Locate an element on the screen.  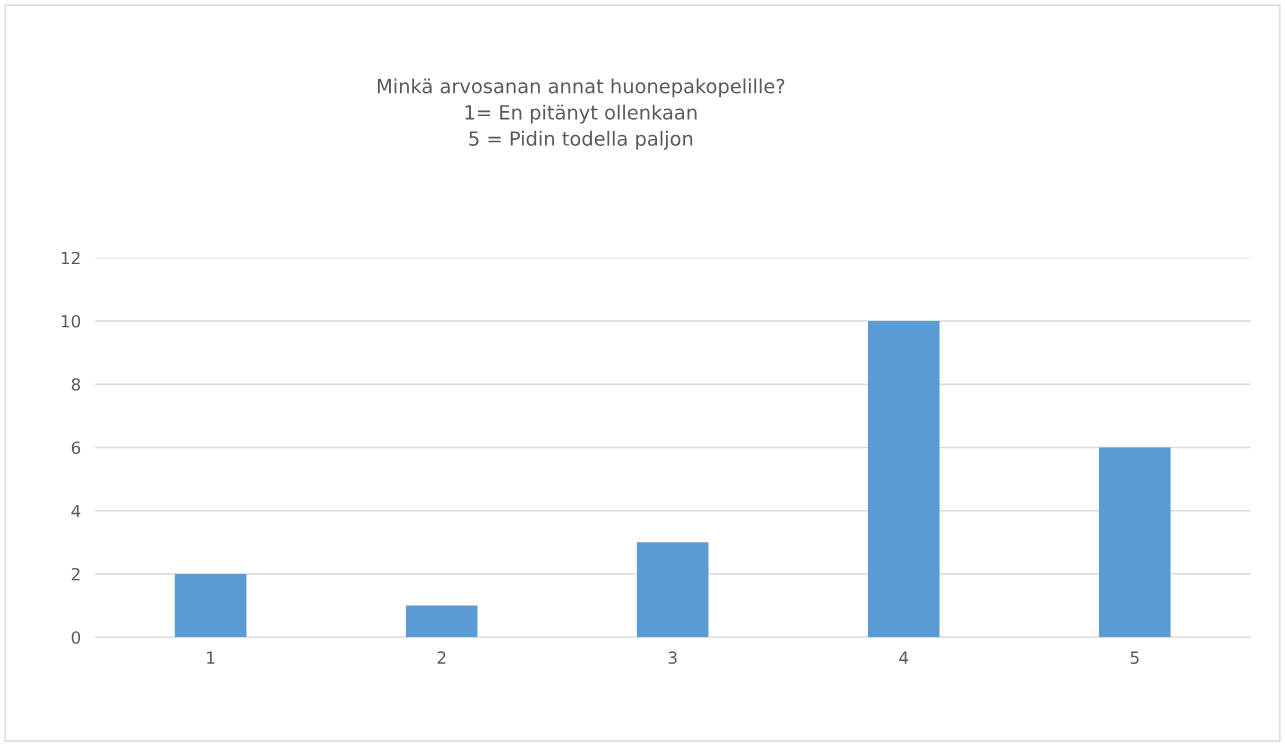
x-tick-label: 1 is located at coordinates (211, 657).